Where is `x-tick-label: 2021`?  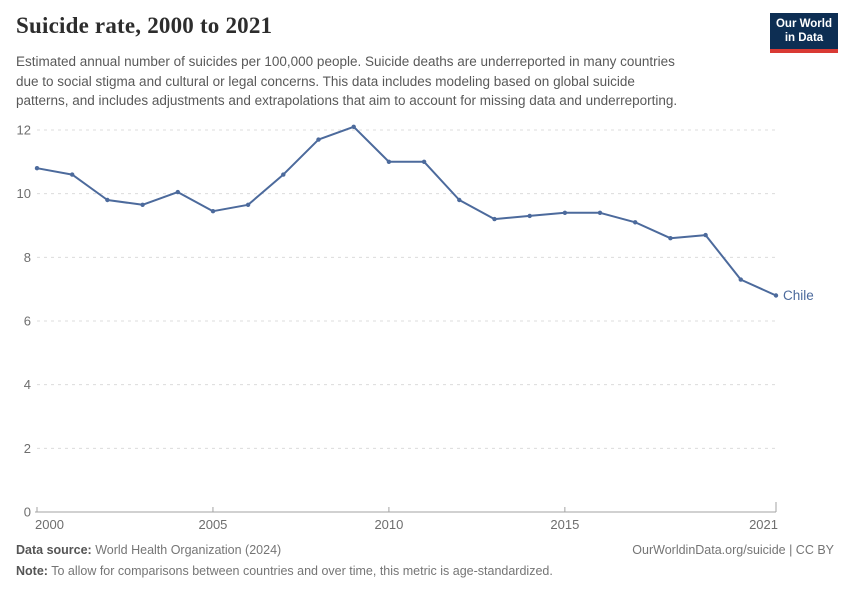 x-tick-label: 2021 is located at coordinates (763, 524).